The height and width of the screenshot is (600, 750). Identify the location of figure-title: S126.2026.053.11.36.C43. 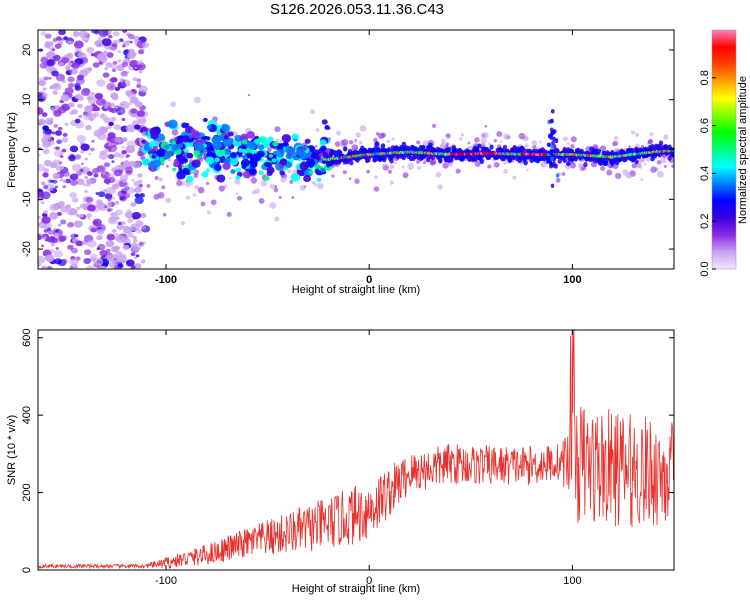
(357, 9).